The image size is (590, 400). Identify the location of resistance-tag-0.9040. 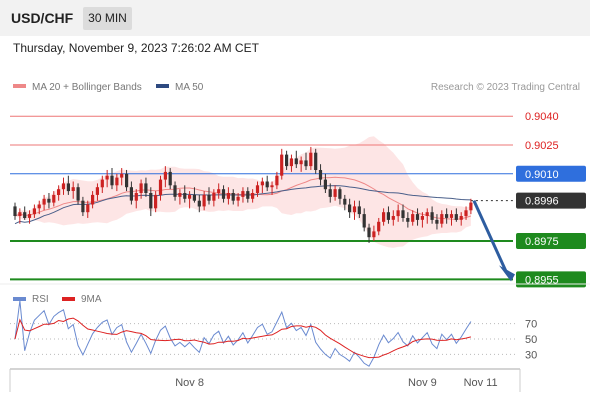
(551, 116).